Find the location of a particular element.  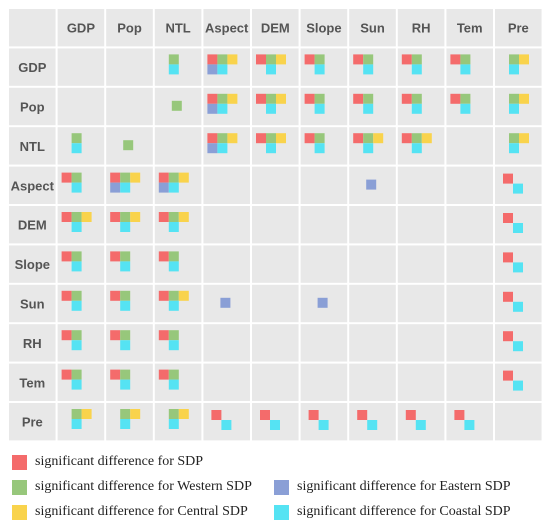

marker-sun-pre is located at coordinates (513, 301).